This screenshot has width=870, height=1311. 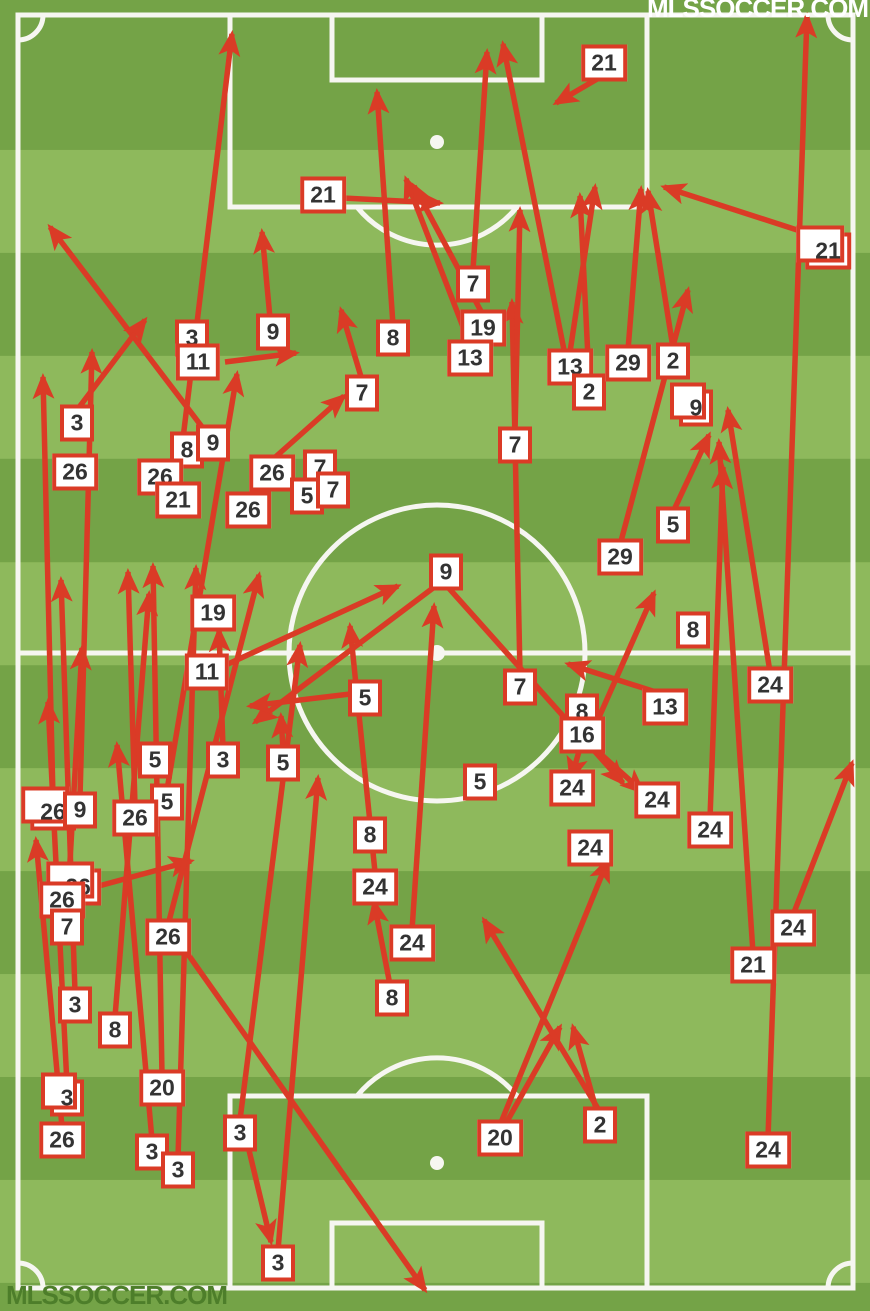 What do you see at coordinates (437, 47) in the screenshot?
I see `top-goal-area` at bounding box center [437, 47].